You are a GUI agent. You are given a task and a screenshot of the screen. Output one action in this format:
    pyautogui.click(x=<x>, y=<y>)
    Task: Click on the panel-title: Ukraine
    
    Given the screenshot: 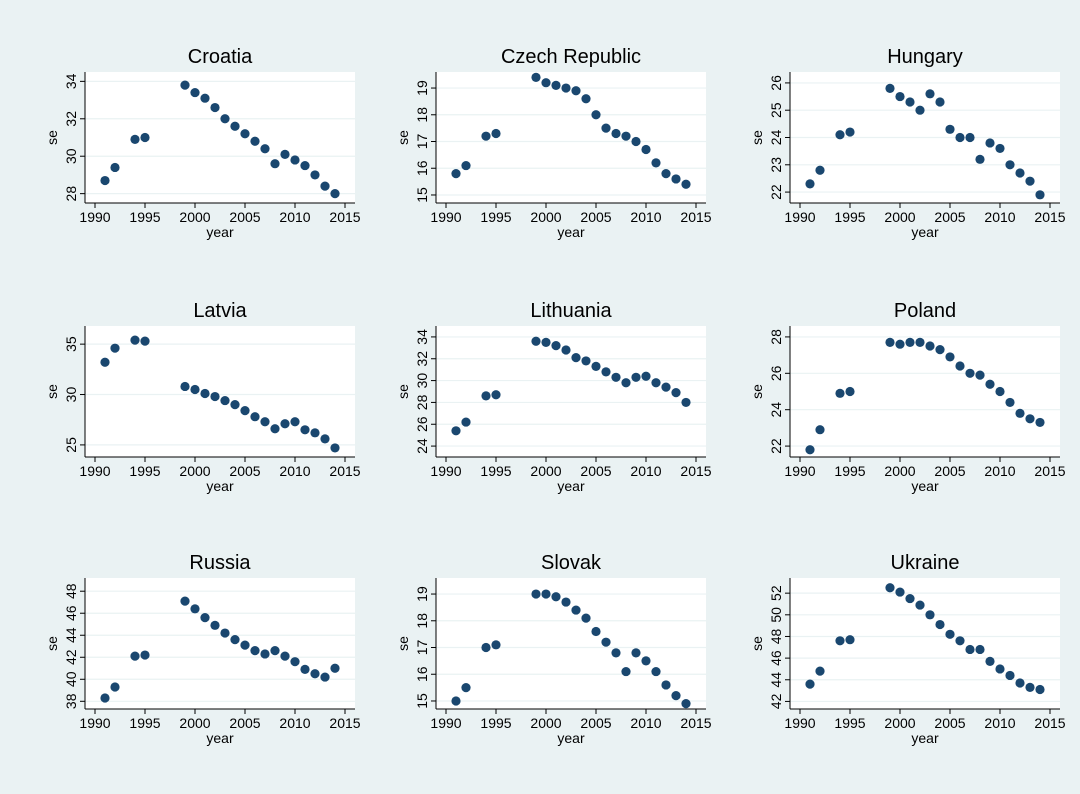 What is the action you would take?
    pyautogui.click(x=925, y=563)
    